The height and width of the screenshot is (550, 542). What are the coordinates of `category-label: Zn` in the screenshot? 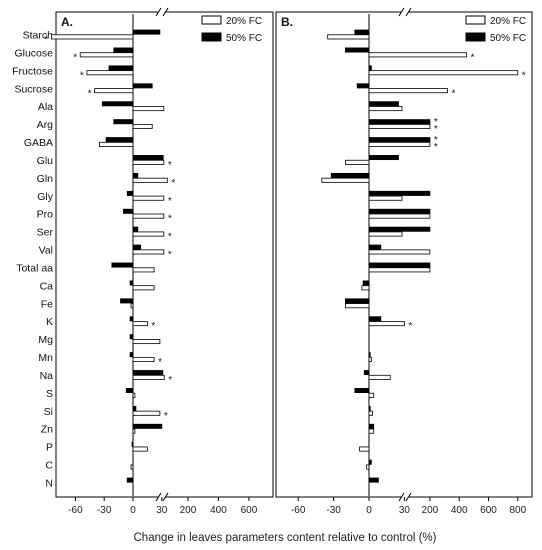 It's located at (47, 430).